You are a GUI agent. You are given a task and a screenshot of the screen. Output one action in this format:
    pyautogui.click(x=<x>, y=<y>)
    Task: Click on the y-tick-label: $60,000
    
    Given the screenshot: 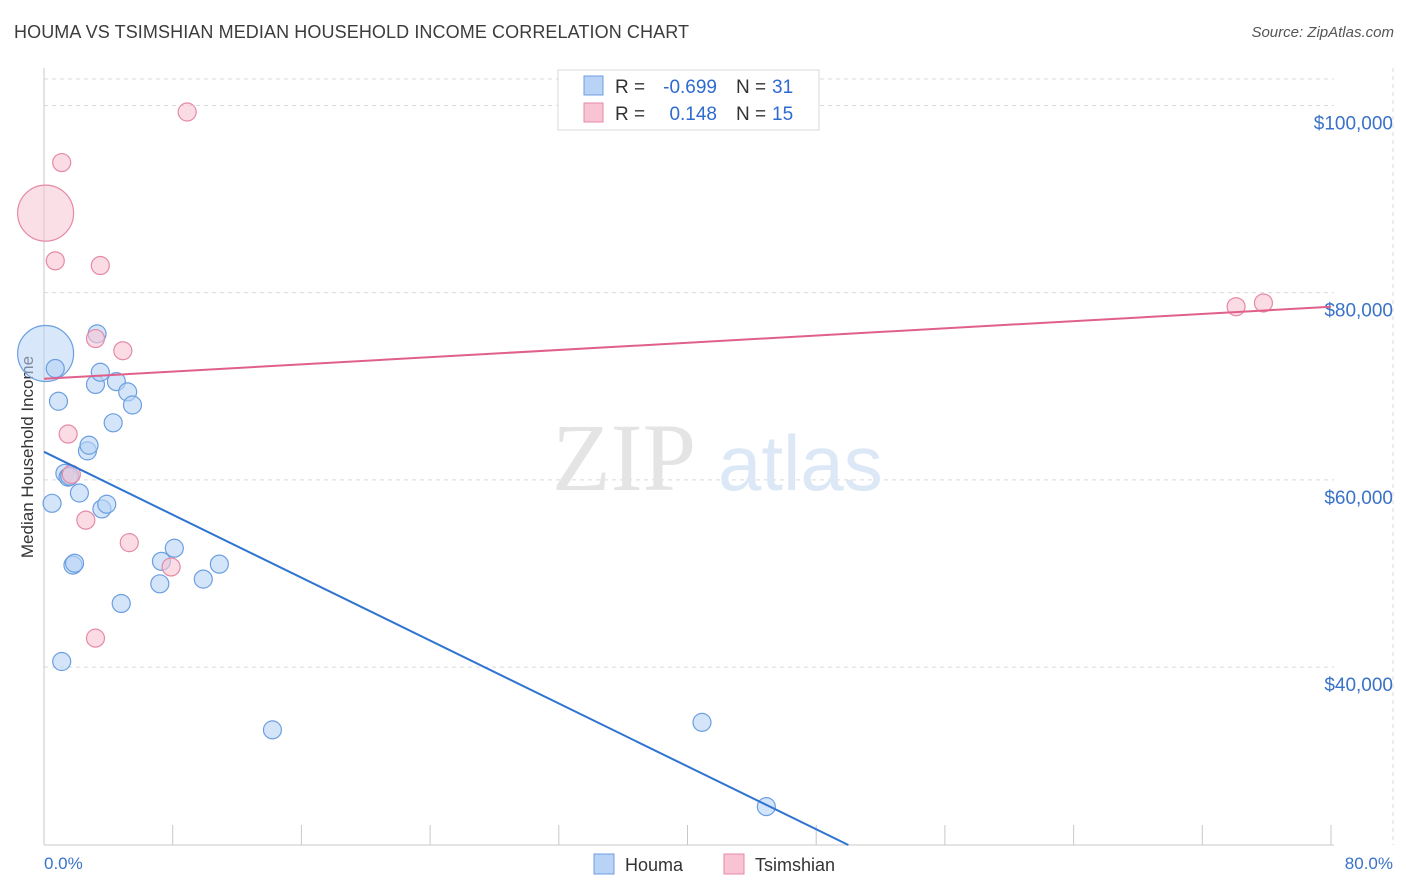 What is the action you would take?
    pyautogui.click(x=1358, y=498)
    